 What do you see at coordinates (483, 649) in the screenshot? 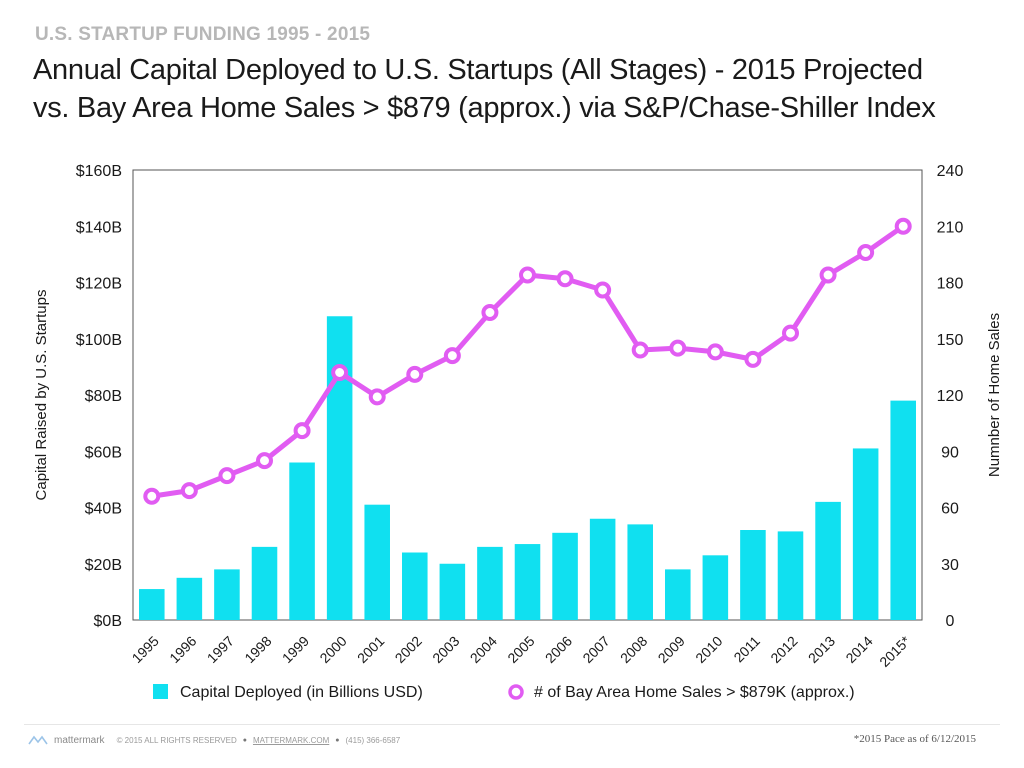
I see `x-tick-label: 2004` at bounding box center [483, 649].